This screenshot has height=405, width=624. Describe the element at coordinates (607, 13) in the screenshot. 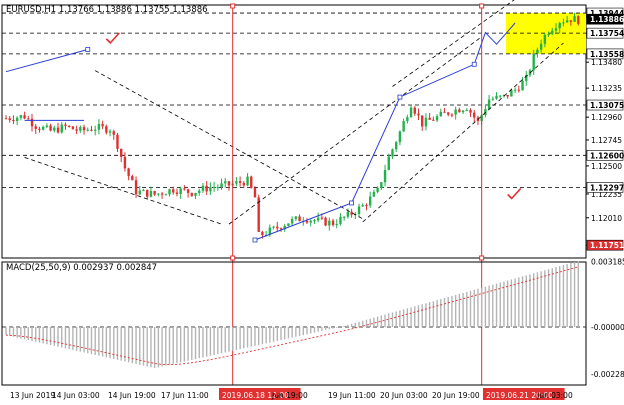

I see `level-label: 1.13944` at that location.